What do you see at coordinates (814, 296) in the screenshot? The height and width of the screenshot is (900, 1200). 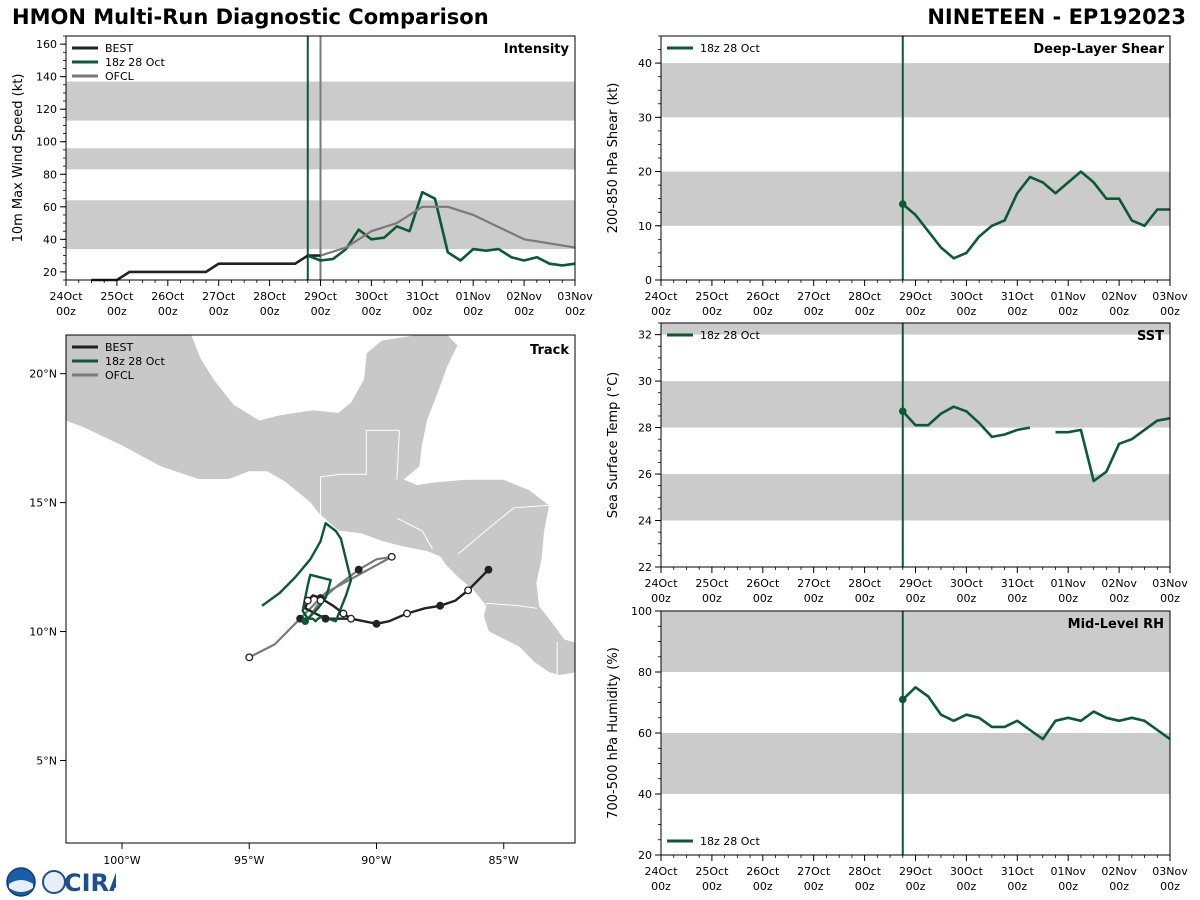 I see `shear-x-tick-label: 27Oct` at bounding box center [814, 296].